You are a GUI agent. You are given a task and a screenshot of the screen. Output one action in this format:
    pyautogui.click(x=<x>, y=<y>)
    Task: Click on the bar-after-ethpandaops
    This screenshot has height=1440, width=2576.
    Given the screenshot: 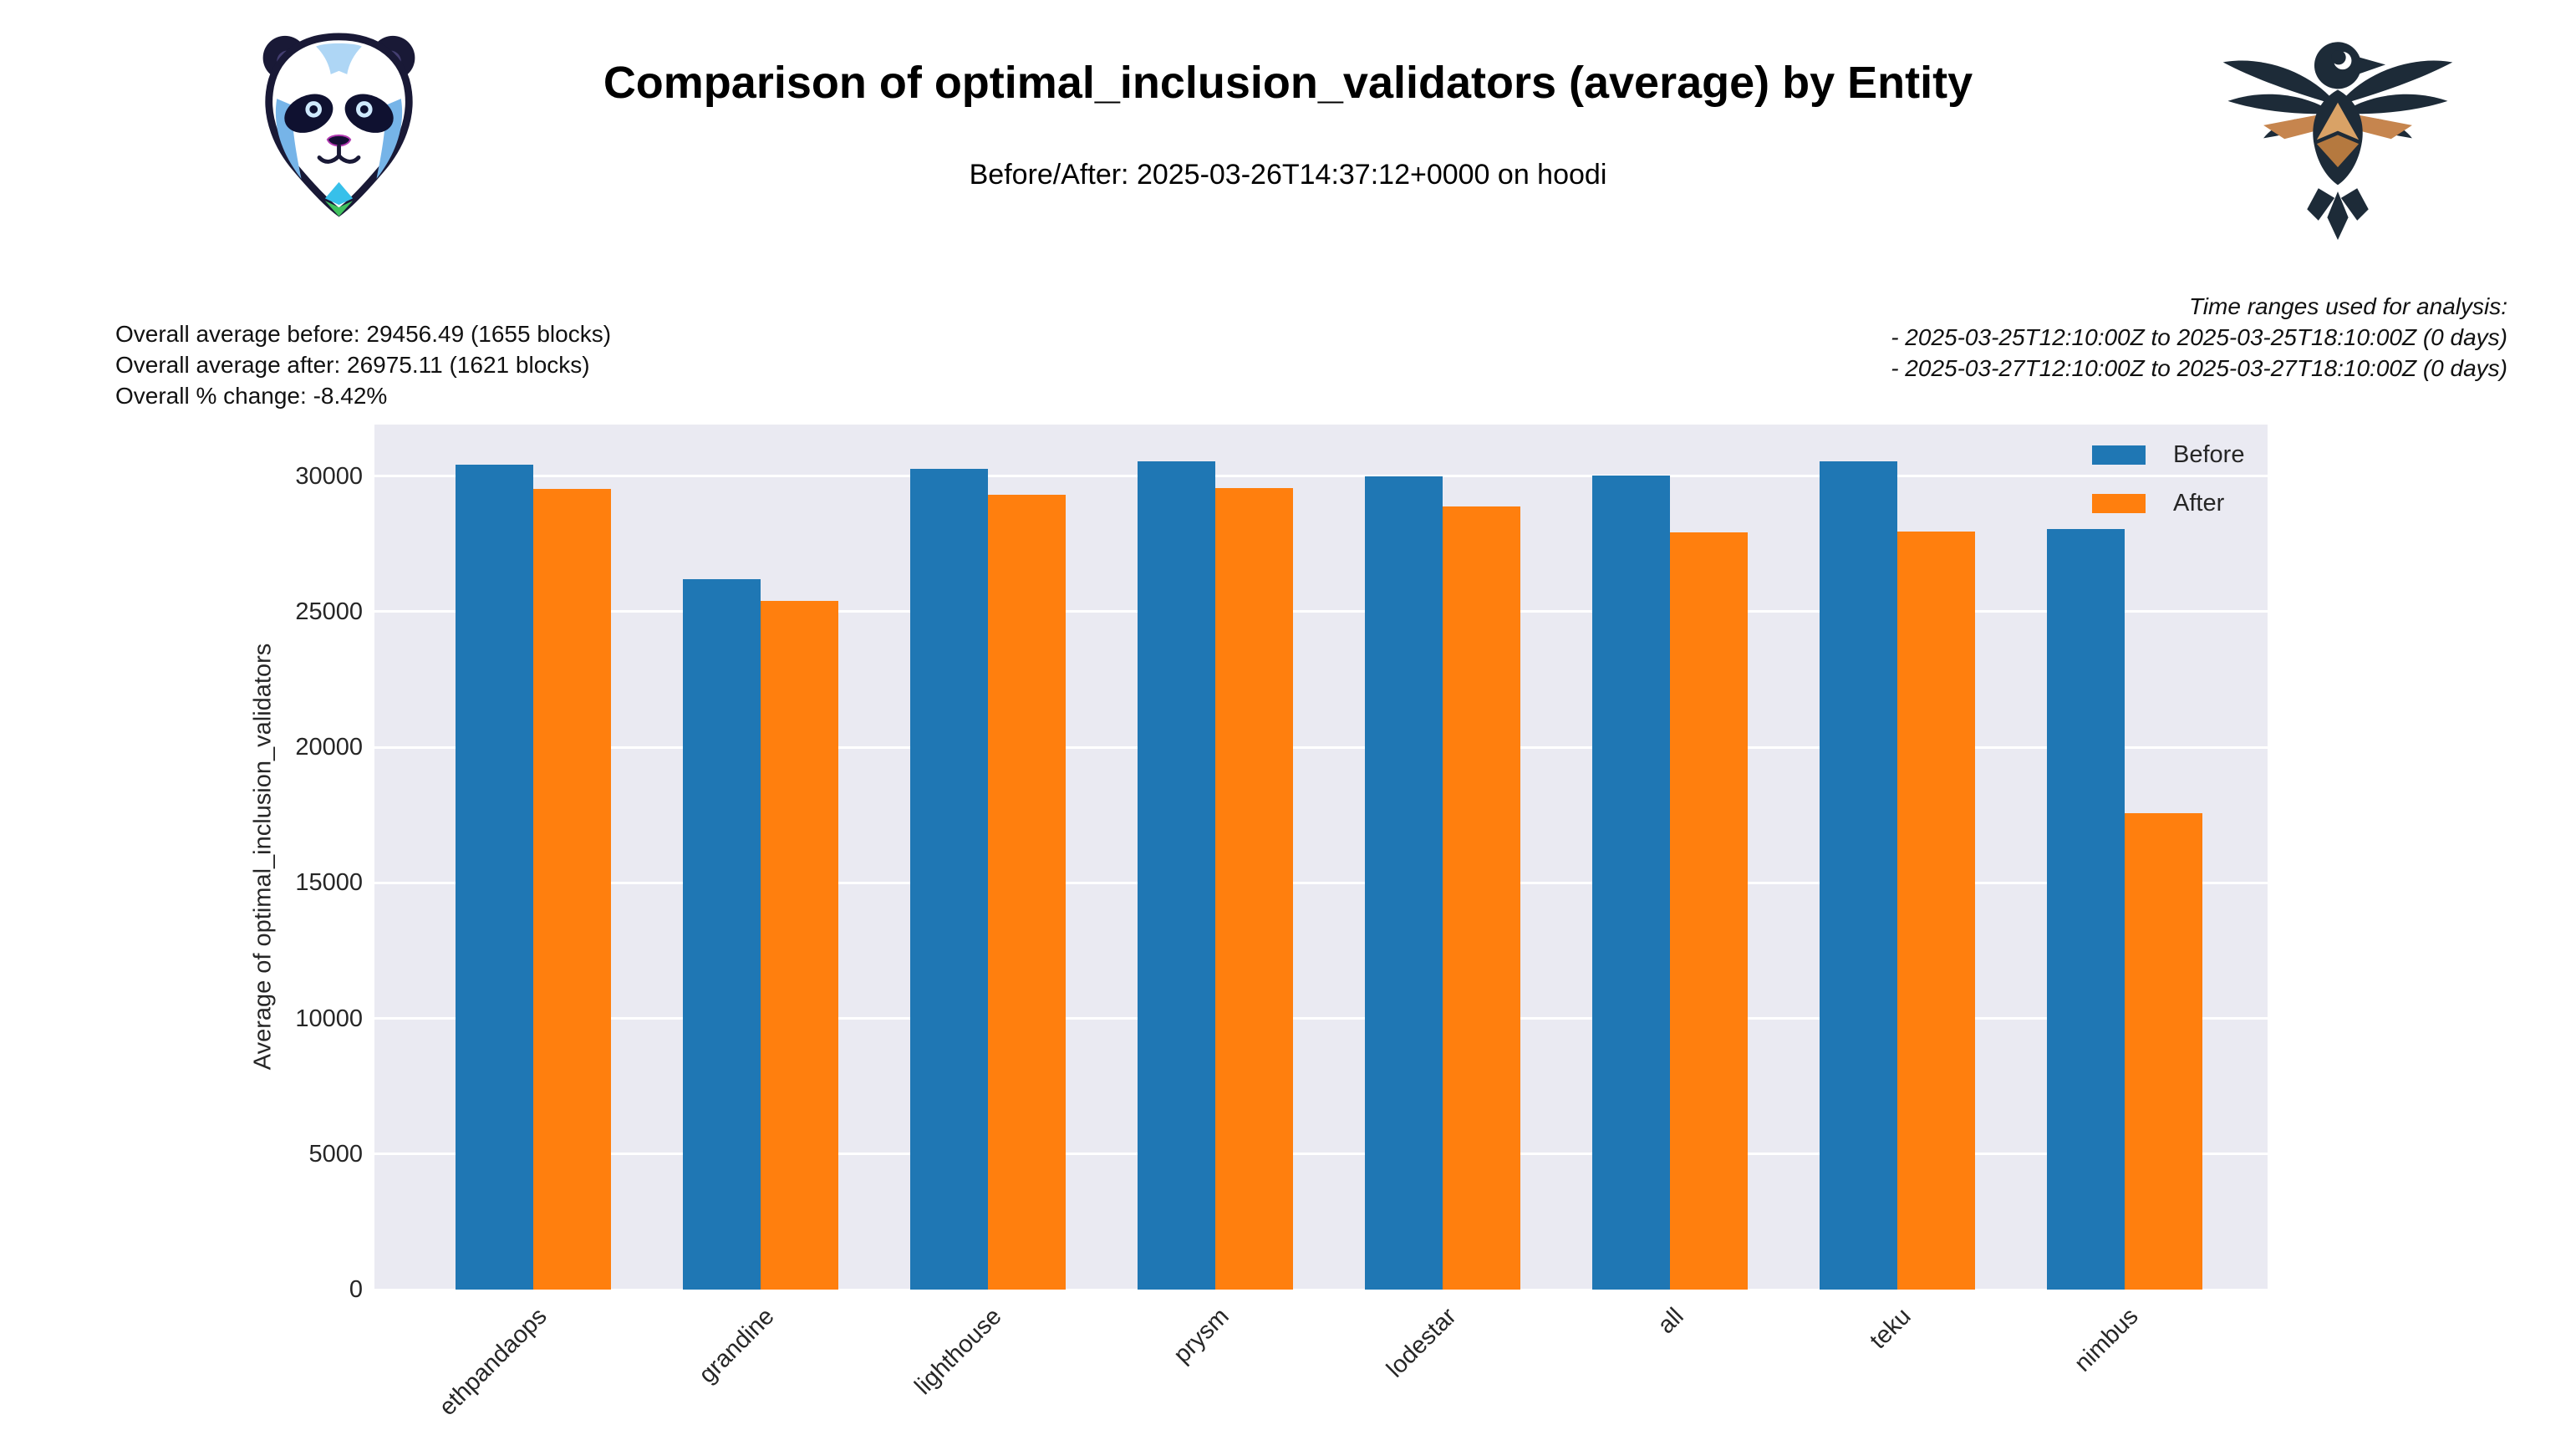 What is the action you would take?
    pyautogui.click(x=572, y=889)
    